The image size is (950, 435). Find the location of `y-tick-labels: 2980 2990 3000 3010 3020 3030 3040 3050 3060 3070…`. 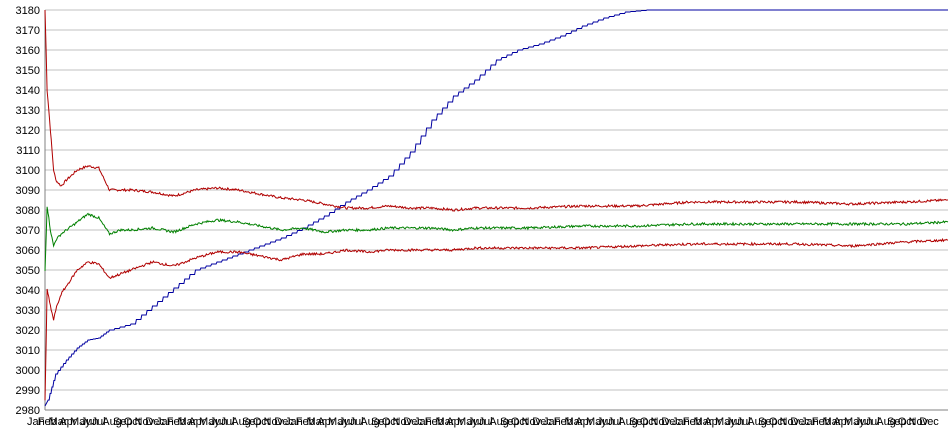

y-tick-labels: 2980 2990 3000 3010 3020 3030 3040 3050 3060 3070… is located at coordinates (28, 211).